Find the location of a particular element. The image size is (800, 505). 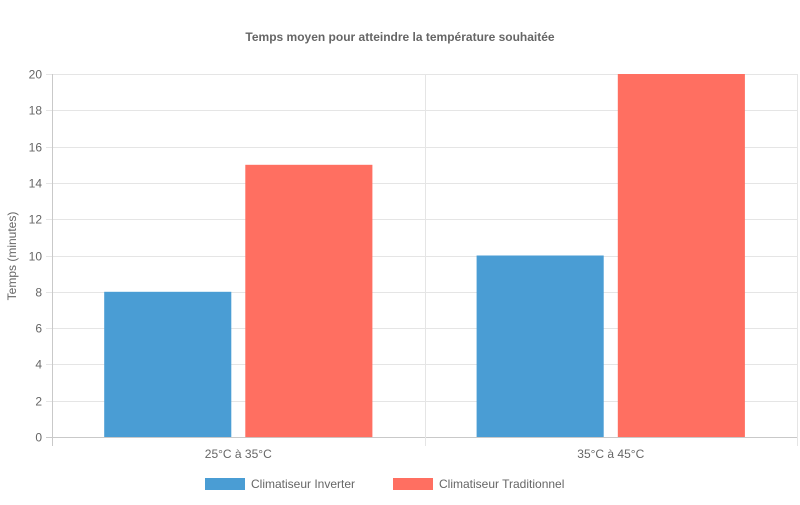

x-tick-label: 35°C à 45°C is located at coordinates (610, 454).